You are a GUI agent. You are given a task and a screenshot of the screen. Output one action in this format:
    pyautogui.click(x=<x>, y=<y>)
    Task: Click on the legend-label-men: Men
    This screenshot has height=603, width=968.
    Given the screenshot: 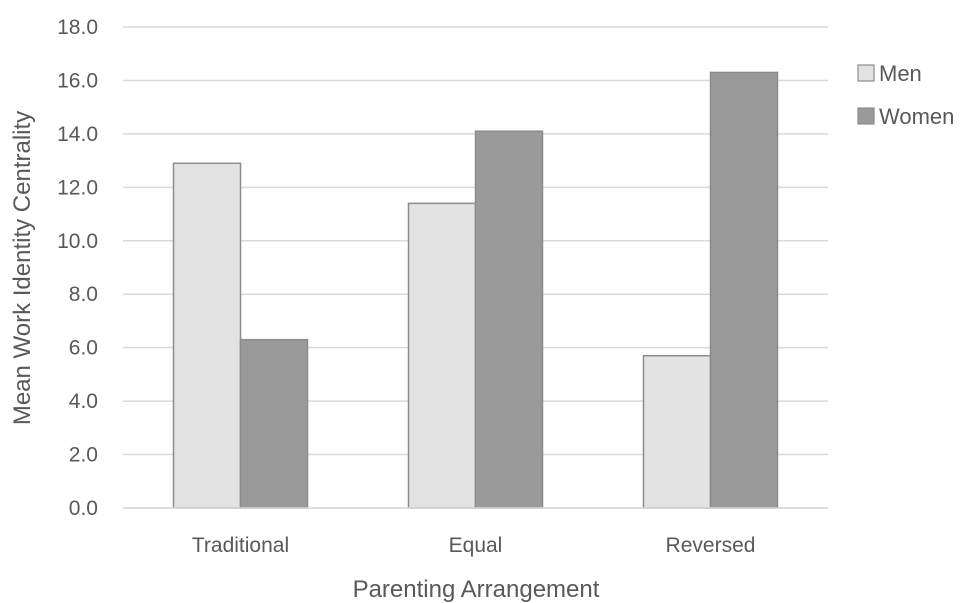 What is the action you would take?
    pyautogui.click(x=900, y=73)
    